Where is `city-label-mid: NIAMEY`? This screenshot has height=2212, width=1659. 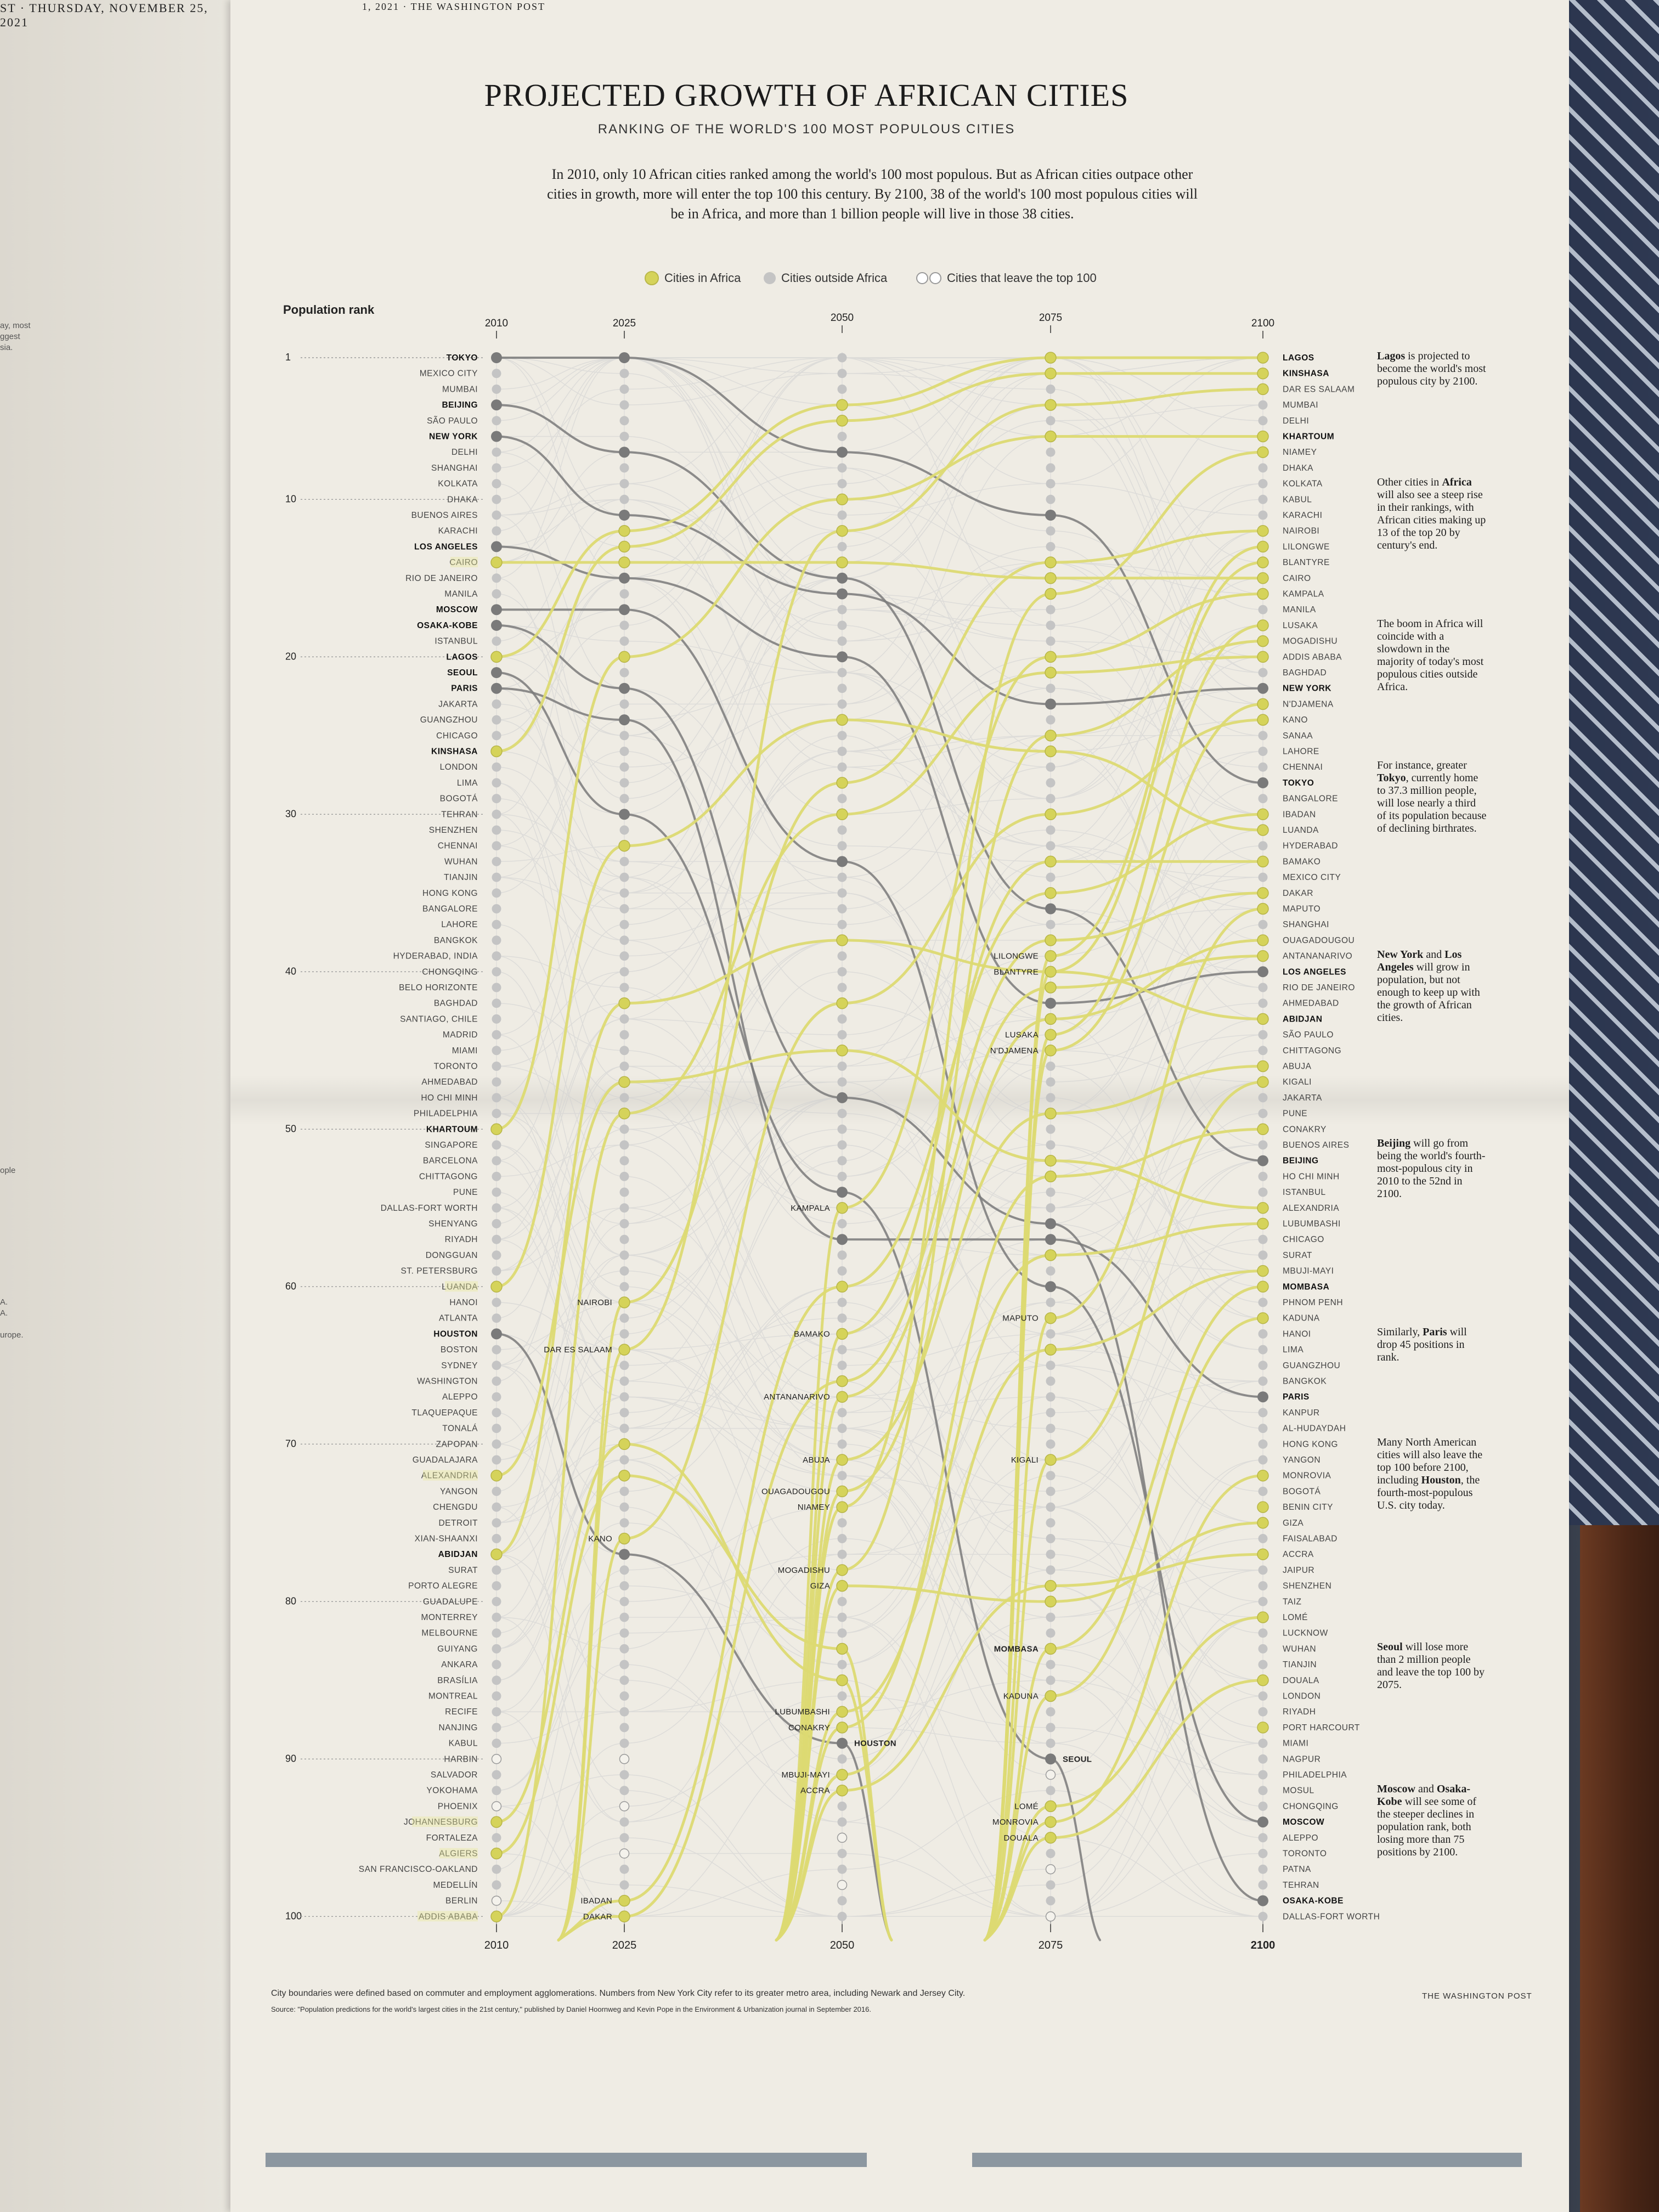
city-label-mid: NIAMEY is located at coordinates (814, 1507).